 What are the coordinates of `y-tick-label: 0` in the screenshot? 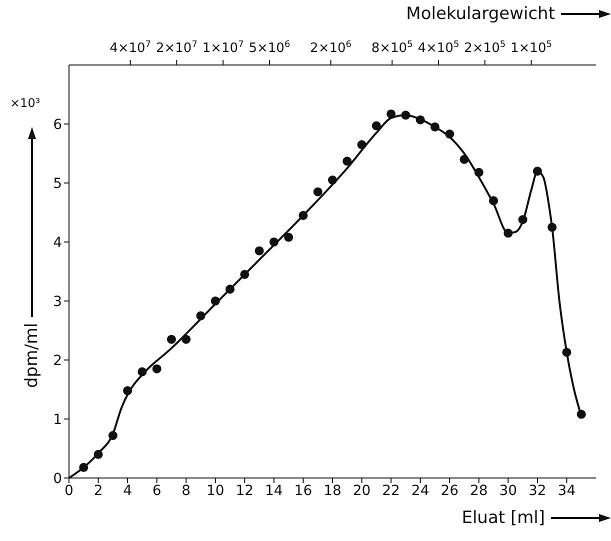 It's located at (57, 478).